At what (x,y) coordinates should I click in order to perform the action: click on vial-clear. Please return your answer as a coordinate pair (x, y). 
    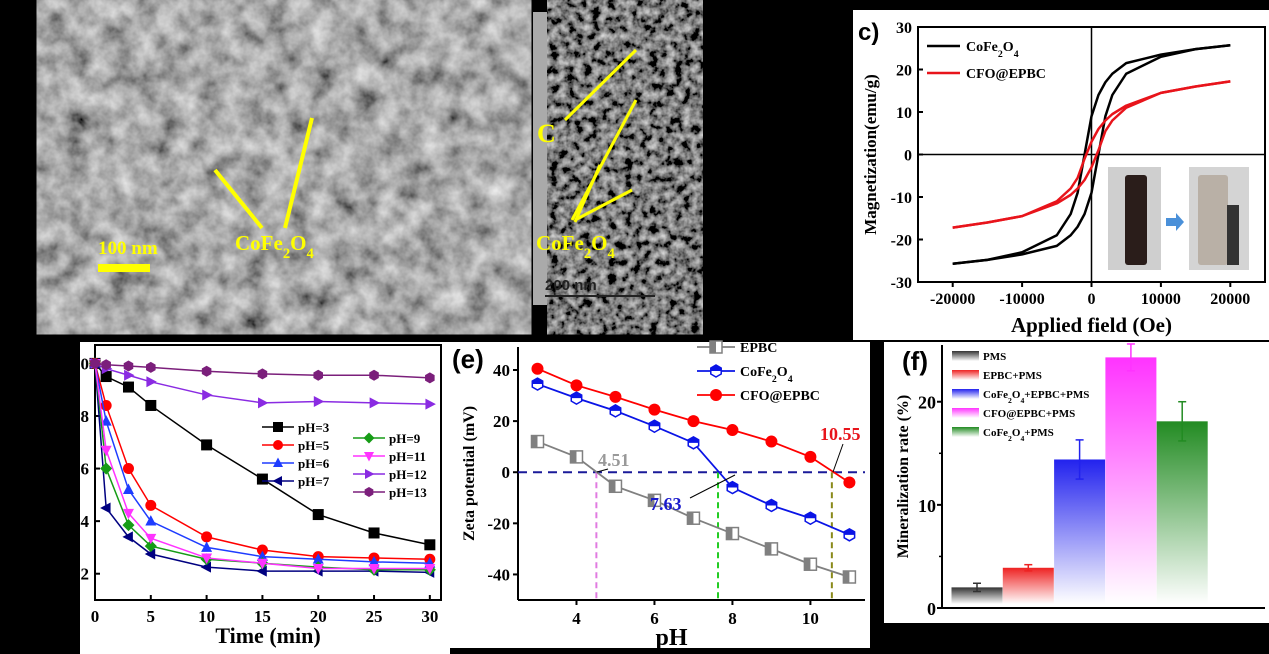
    Looking at the image, I should click on (1213, 220).